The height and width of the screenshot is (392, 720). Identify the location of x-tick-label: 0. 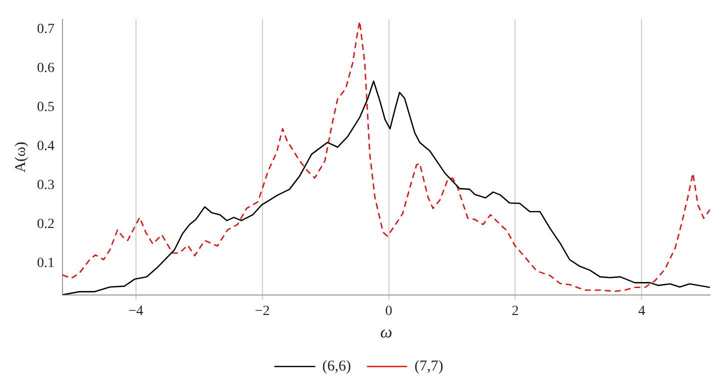
(388, 311).